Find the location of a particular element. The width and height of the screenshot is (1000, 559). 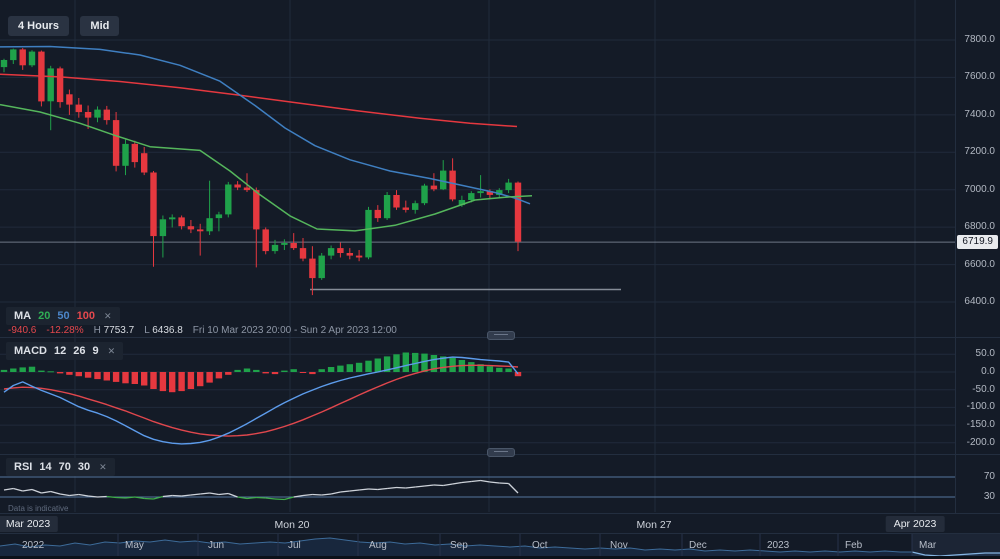

navigator-month-label: Dec is located at coordinates (698, 545).